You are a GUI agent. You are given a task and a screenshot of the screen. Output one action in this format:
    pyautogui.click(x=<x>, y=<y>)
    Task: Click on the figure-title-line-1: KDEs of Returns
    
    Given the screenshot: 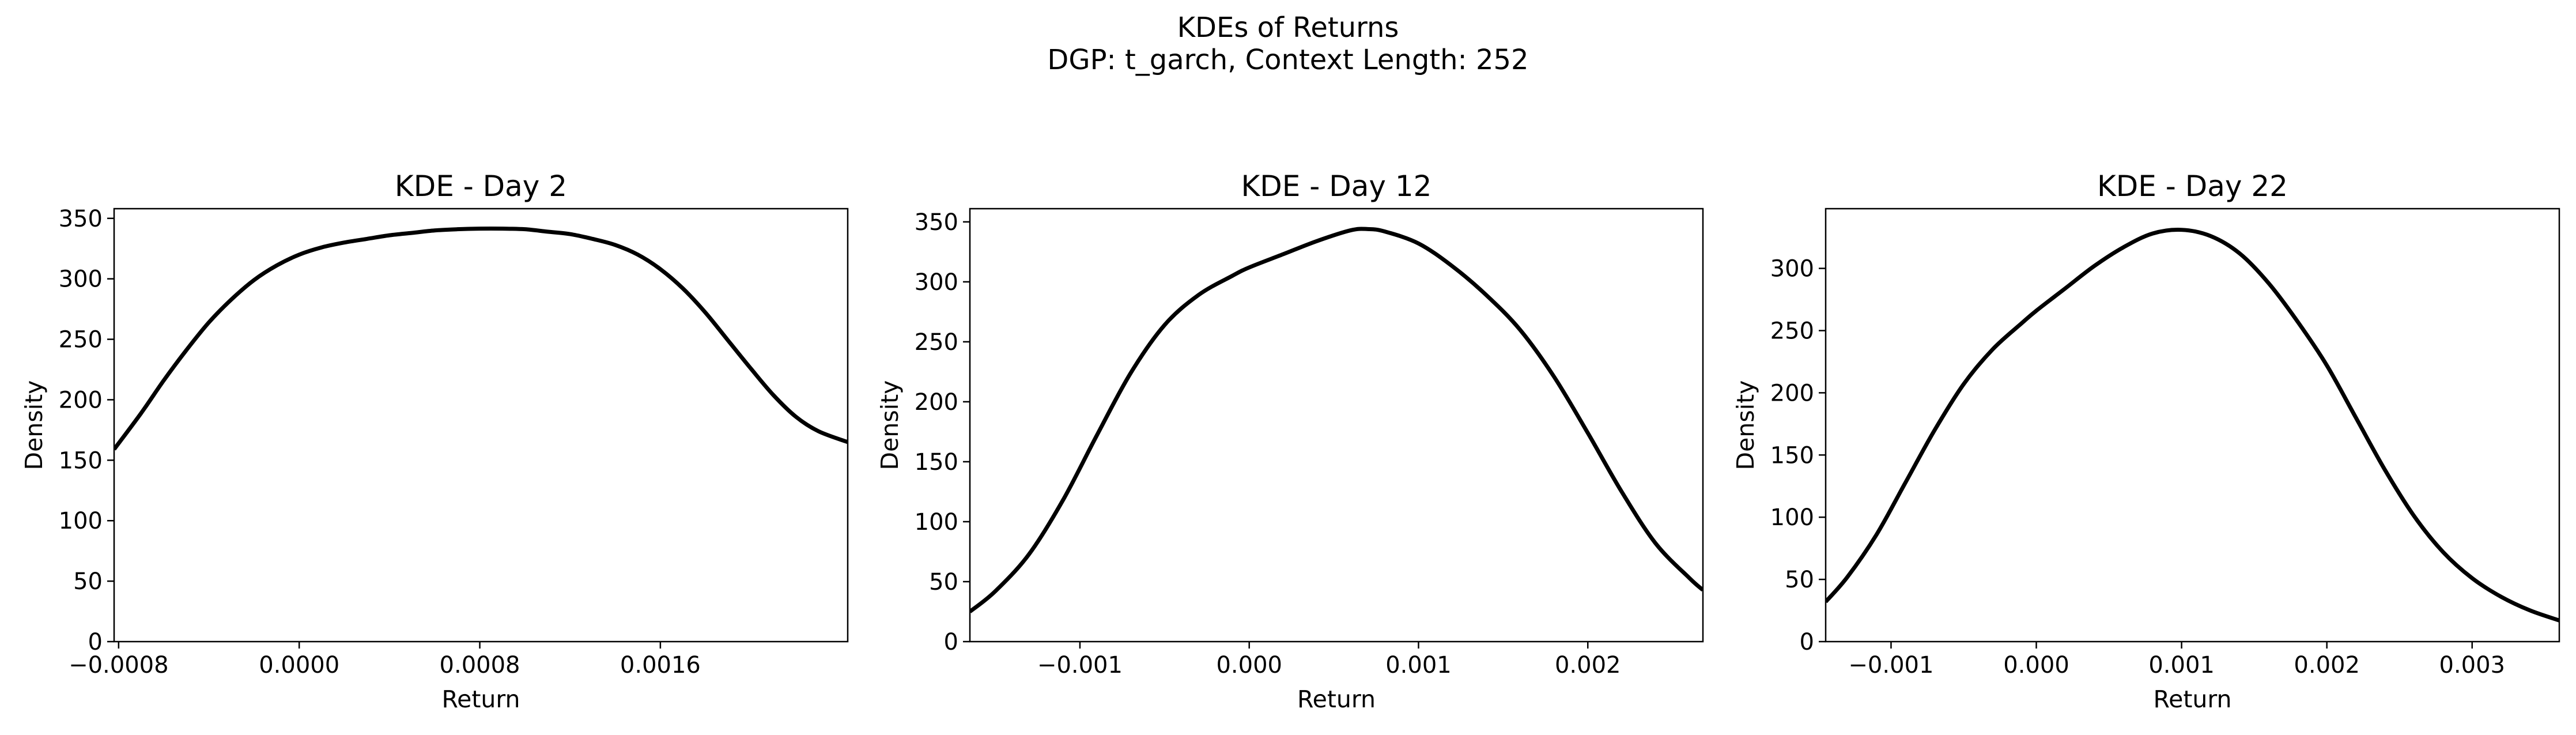 What is the action you would take?
    pyautogui.click(x=1288, y=28)
    